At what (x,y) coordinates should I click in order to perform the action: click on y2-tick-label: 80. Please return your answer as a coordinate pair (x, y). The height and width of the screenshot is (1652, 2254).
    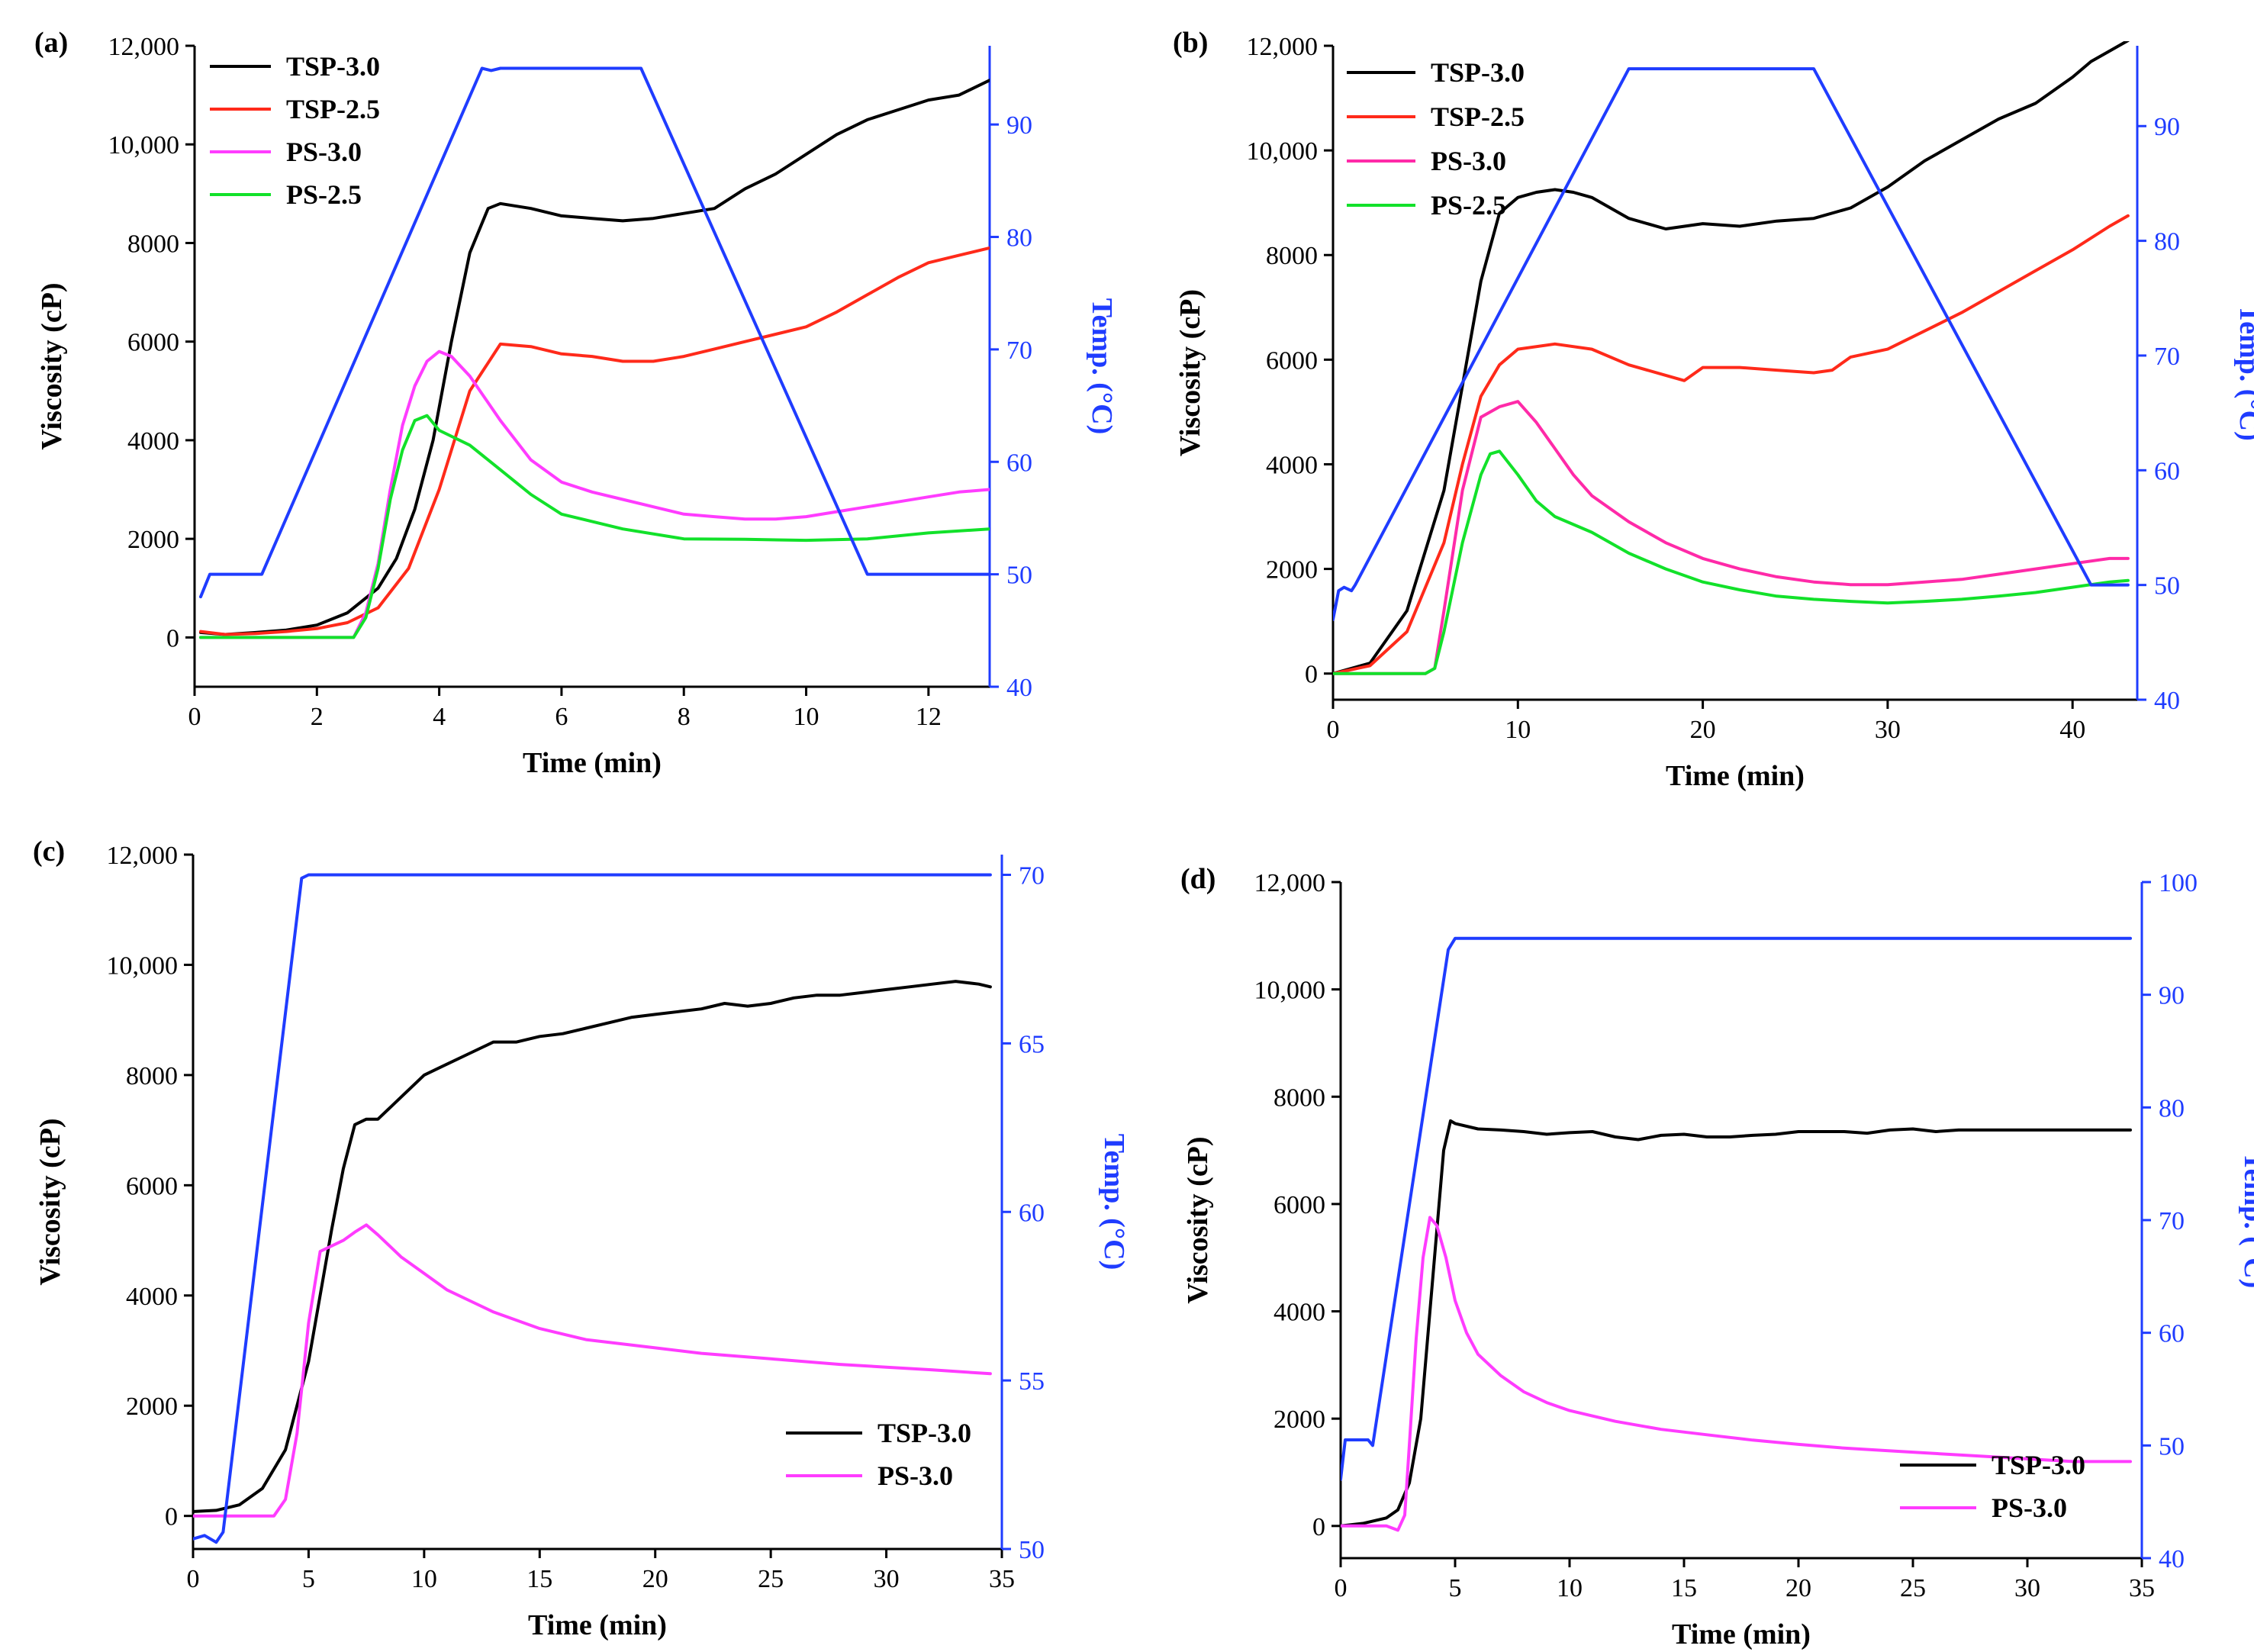
    Looking at the image, I should click on (2167, 242).